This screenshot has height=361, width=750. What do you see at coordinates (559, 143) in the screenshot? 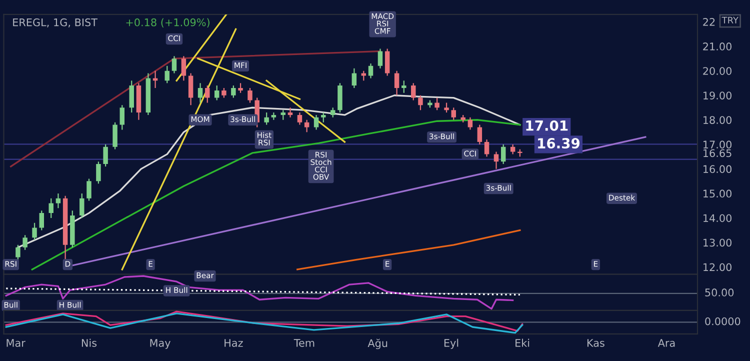
I see `legend-label: 16.39` at bounding box center [559, 143].